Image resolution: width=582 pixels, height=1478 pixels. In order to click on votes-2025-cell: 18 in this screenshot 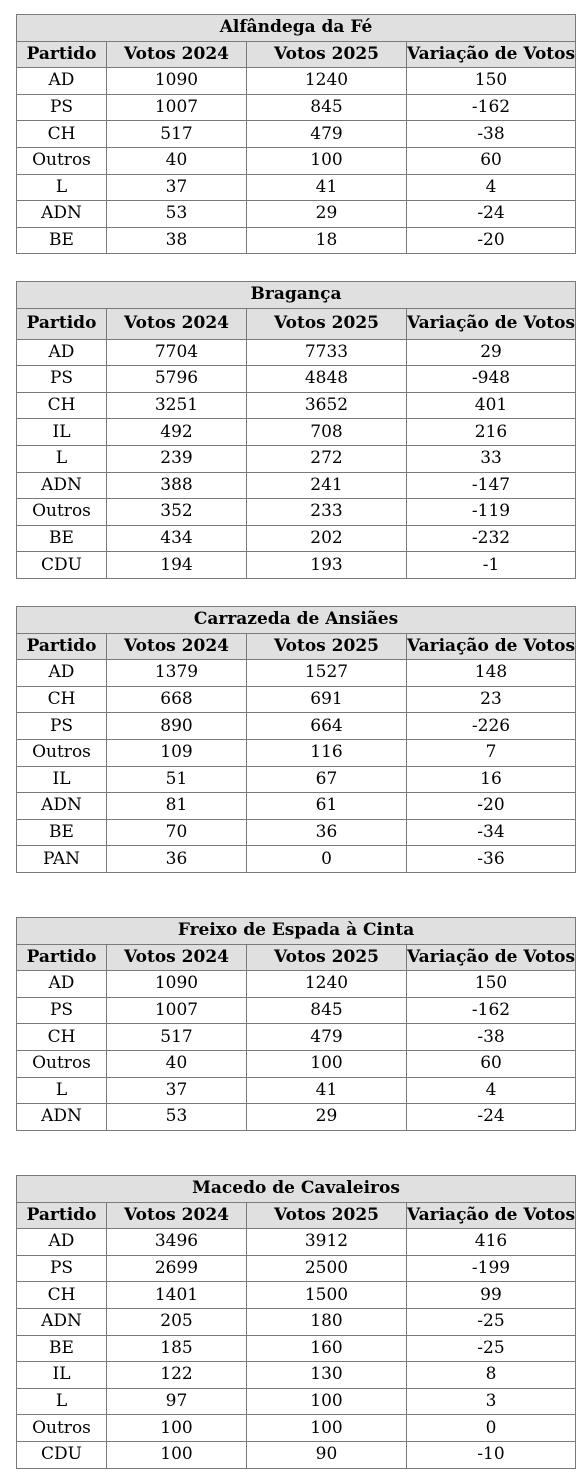, I will do `click(326, 240)`.